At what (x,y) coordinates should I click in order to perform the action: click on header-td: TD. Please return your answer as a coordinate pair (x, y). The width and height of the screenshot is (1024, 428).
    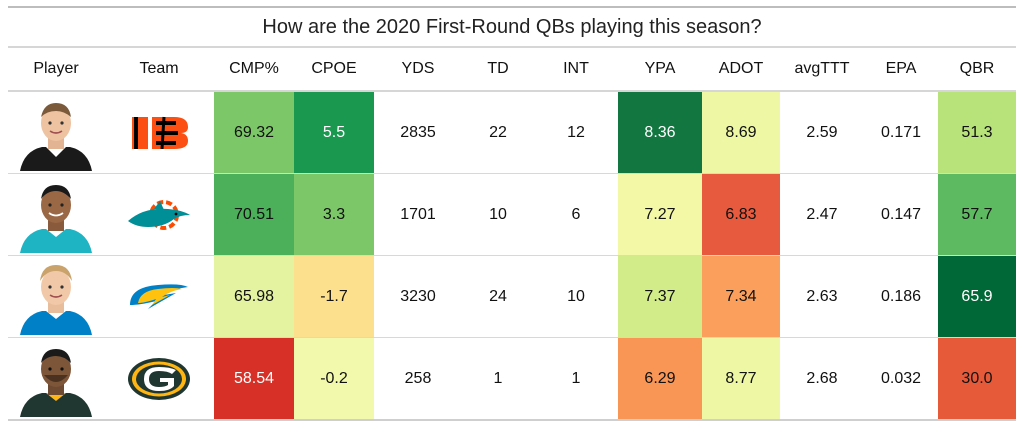
    Looking at the image, I should click on (498, 68).